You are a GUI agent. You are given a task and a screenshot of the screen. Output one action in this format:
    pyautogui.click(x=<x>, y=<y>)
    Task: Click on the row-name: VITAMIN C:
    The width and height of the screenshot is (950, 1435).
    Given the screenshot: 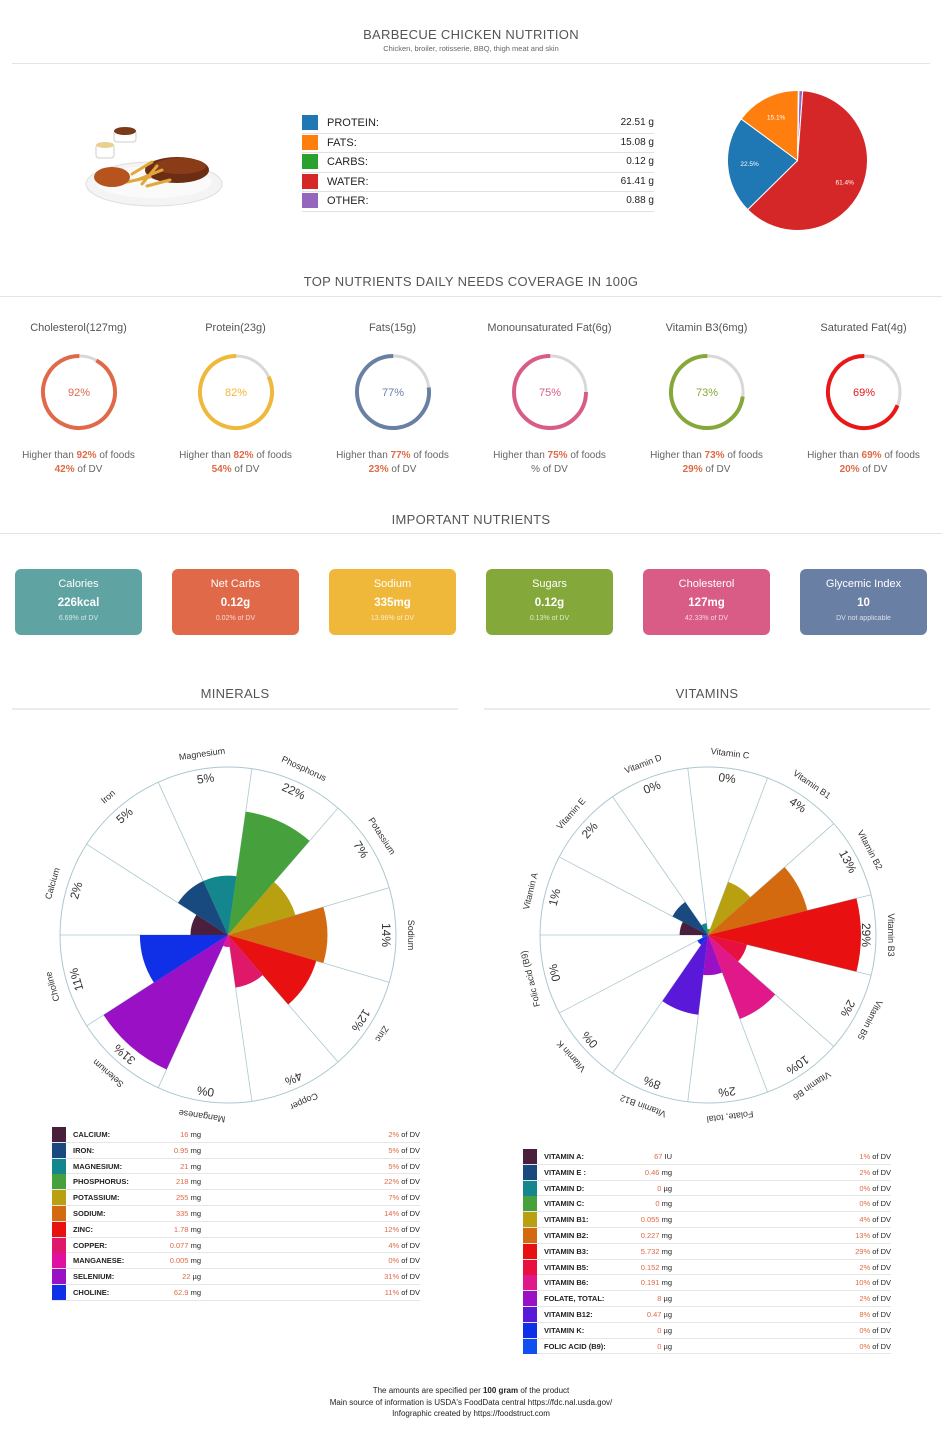 What is the action you would take?
    pyautogui.click(x=564, y=1204)
    